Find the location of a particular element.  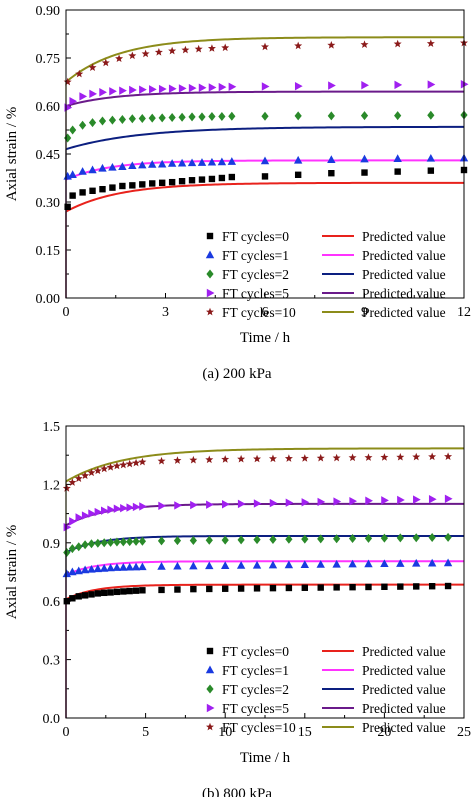

legend-series-label: FT cycles=0 is located at coordinates (255, 236).